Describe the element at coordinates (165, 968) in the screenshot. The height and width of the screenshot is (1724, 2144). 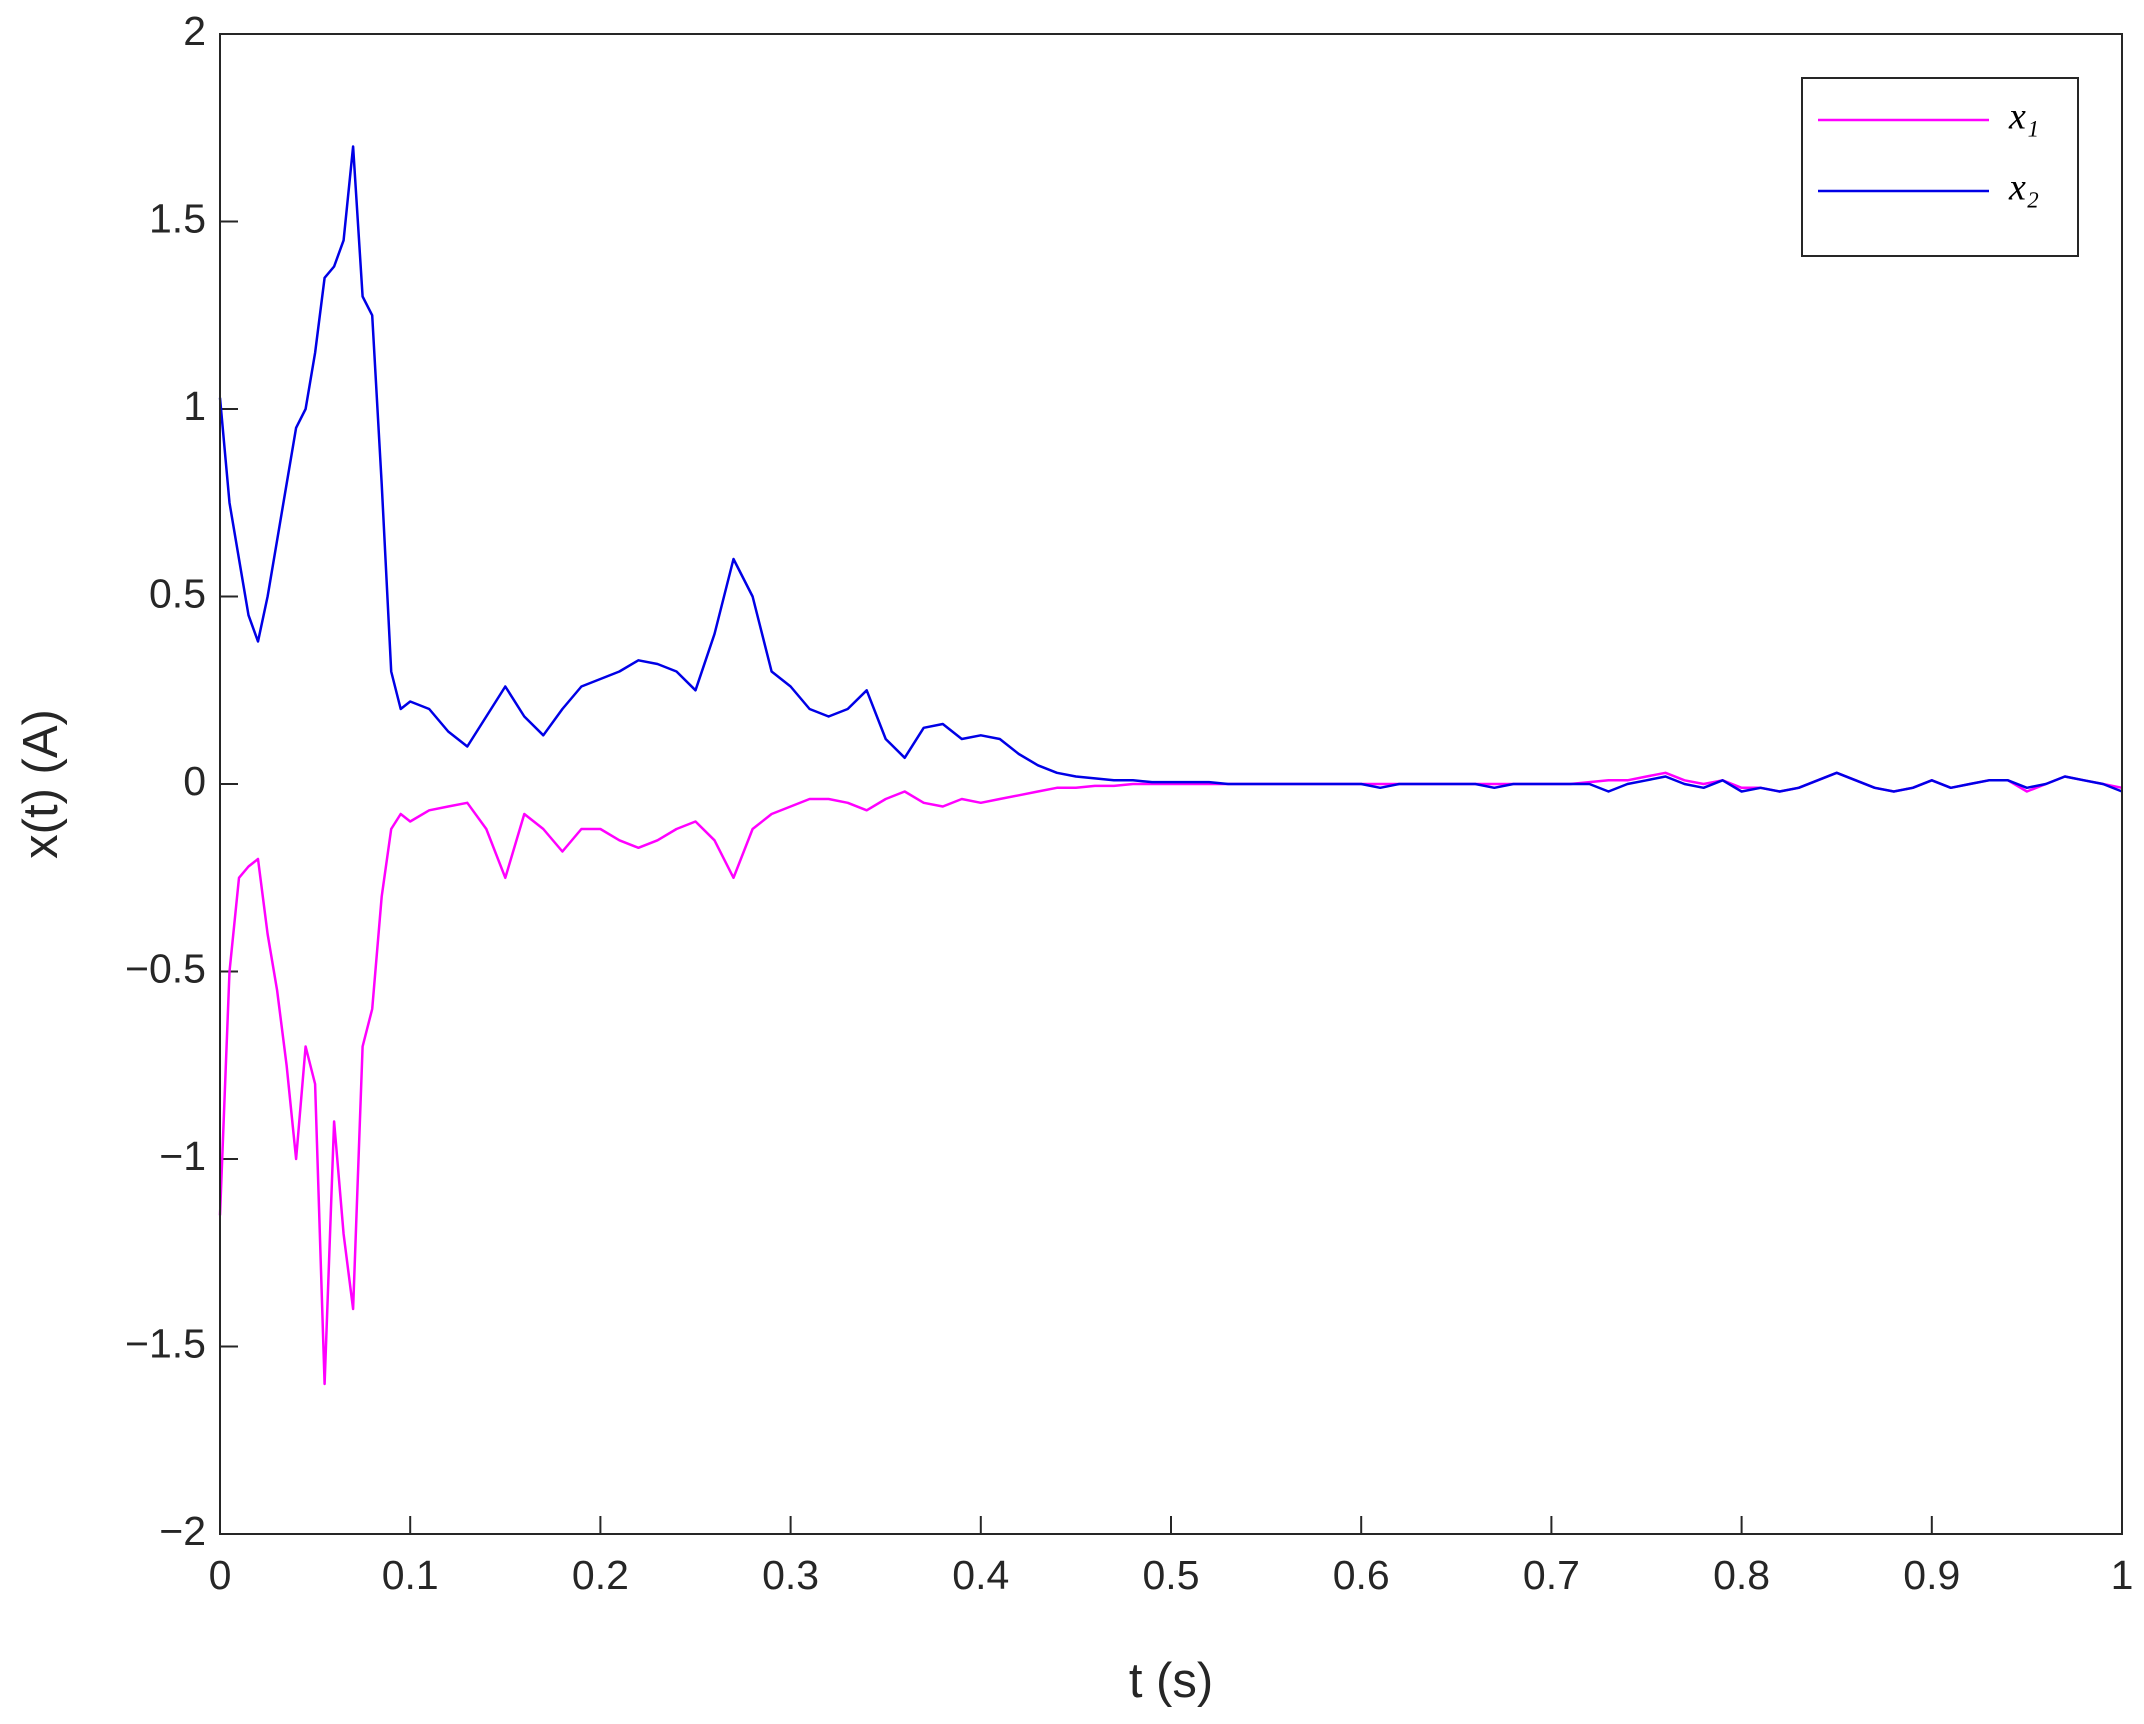
I see `y-tick-label: −0.5` at that location.